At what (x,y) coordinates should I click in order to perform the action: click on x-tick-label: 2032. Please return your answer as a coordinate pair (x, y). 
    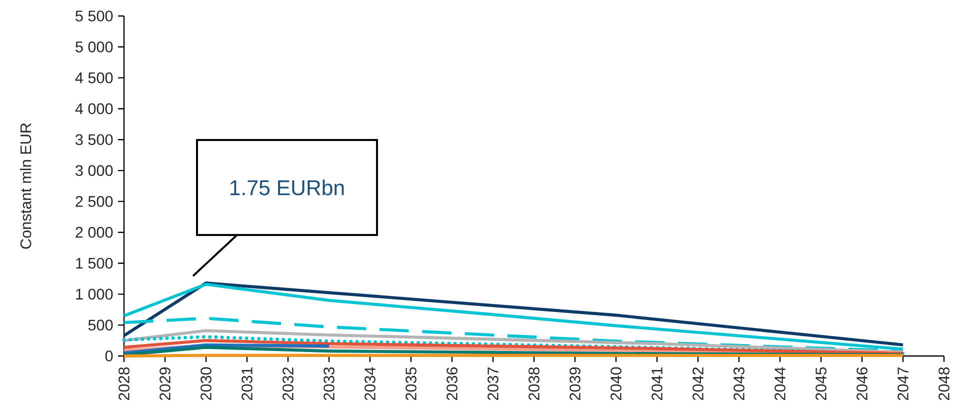
    Looking at the image, I should click on (288, 383).